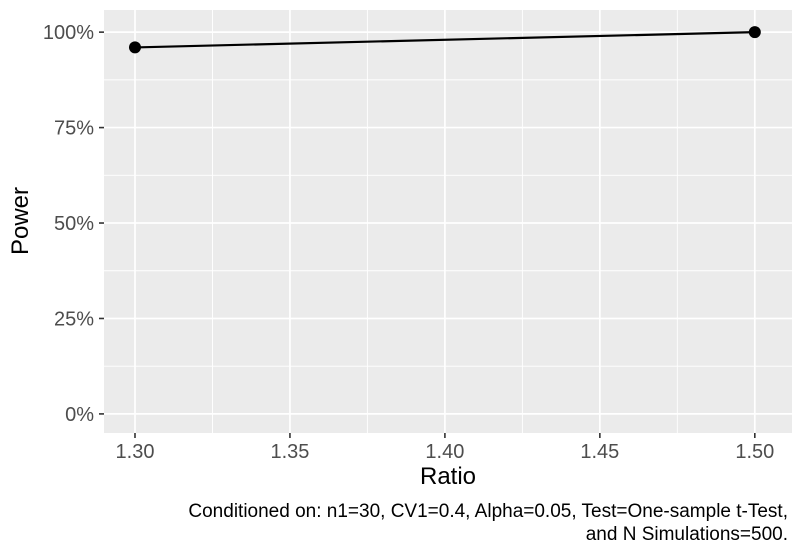 The image size is (800, 560). What do you see at coordinates (74, 129) in the screenshot?
I see `y-tick-label: 75%` at bounding box center [74, 129].